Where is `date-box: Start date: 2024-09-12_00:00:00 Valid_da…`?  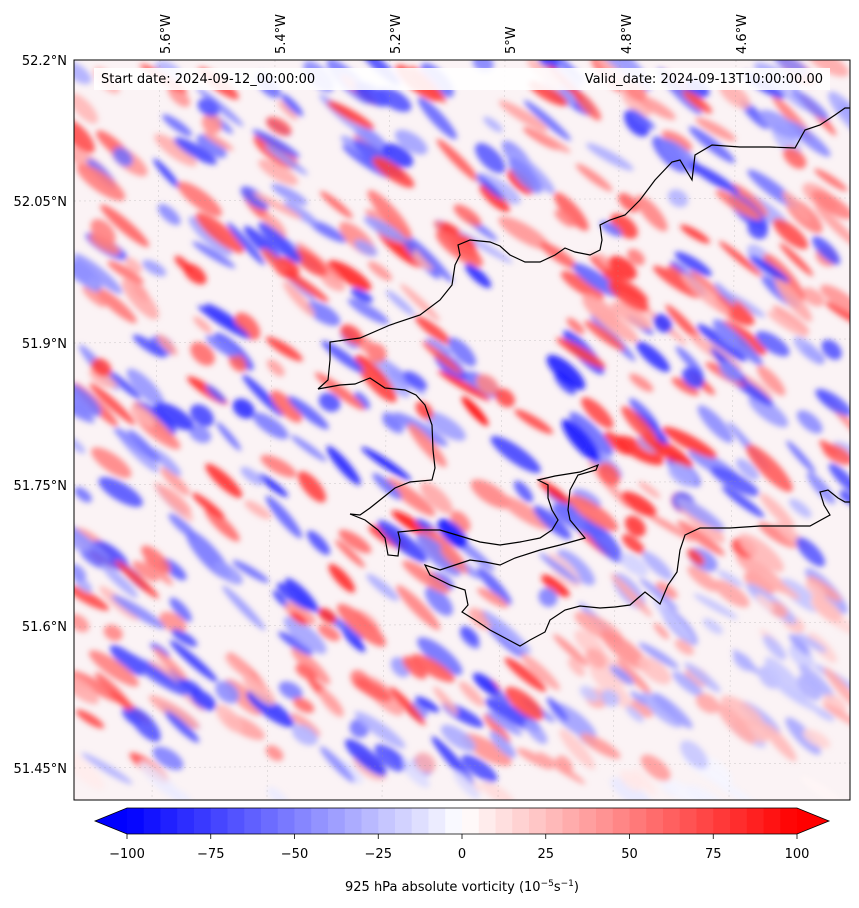 date-box: Start date: 2024-09-12_00:00:00 Valid_da… is located at coordinates (462, 79).